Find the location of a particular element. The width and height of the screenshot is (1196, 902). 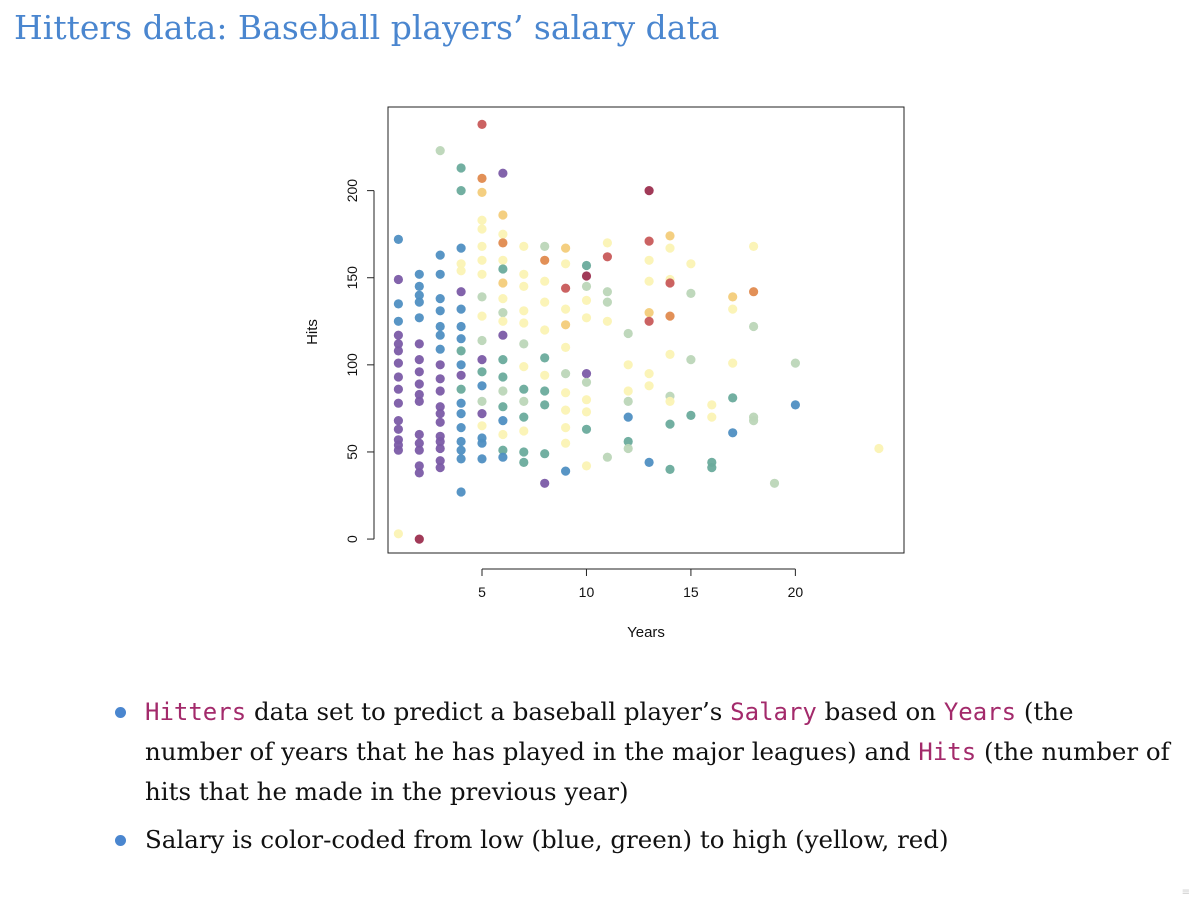

x-tick-label: 20 is located at coordinates (796, 592).